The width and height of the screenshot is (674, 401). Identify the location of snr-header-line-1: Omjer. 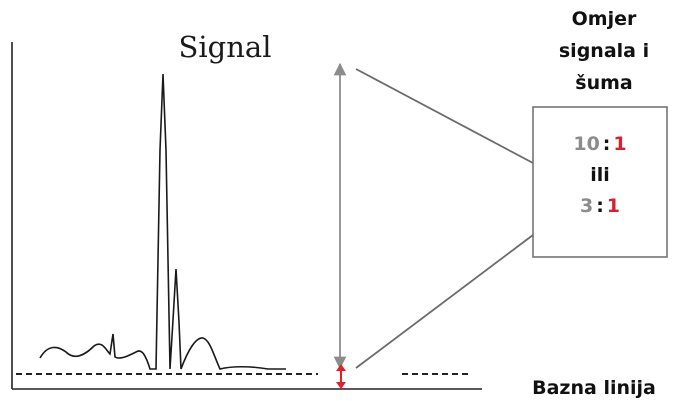
(604, 19).